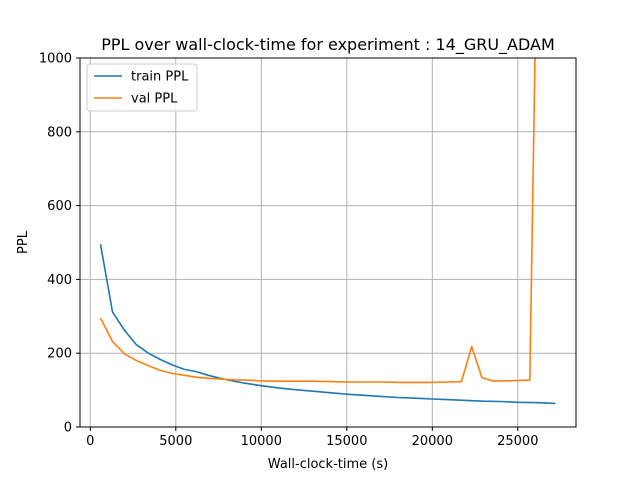  What do you see at coordinates (175, 441) in the screenshot?
I see `x-tick-label: 5000` at bounding box center [175, 441].